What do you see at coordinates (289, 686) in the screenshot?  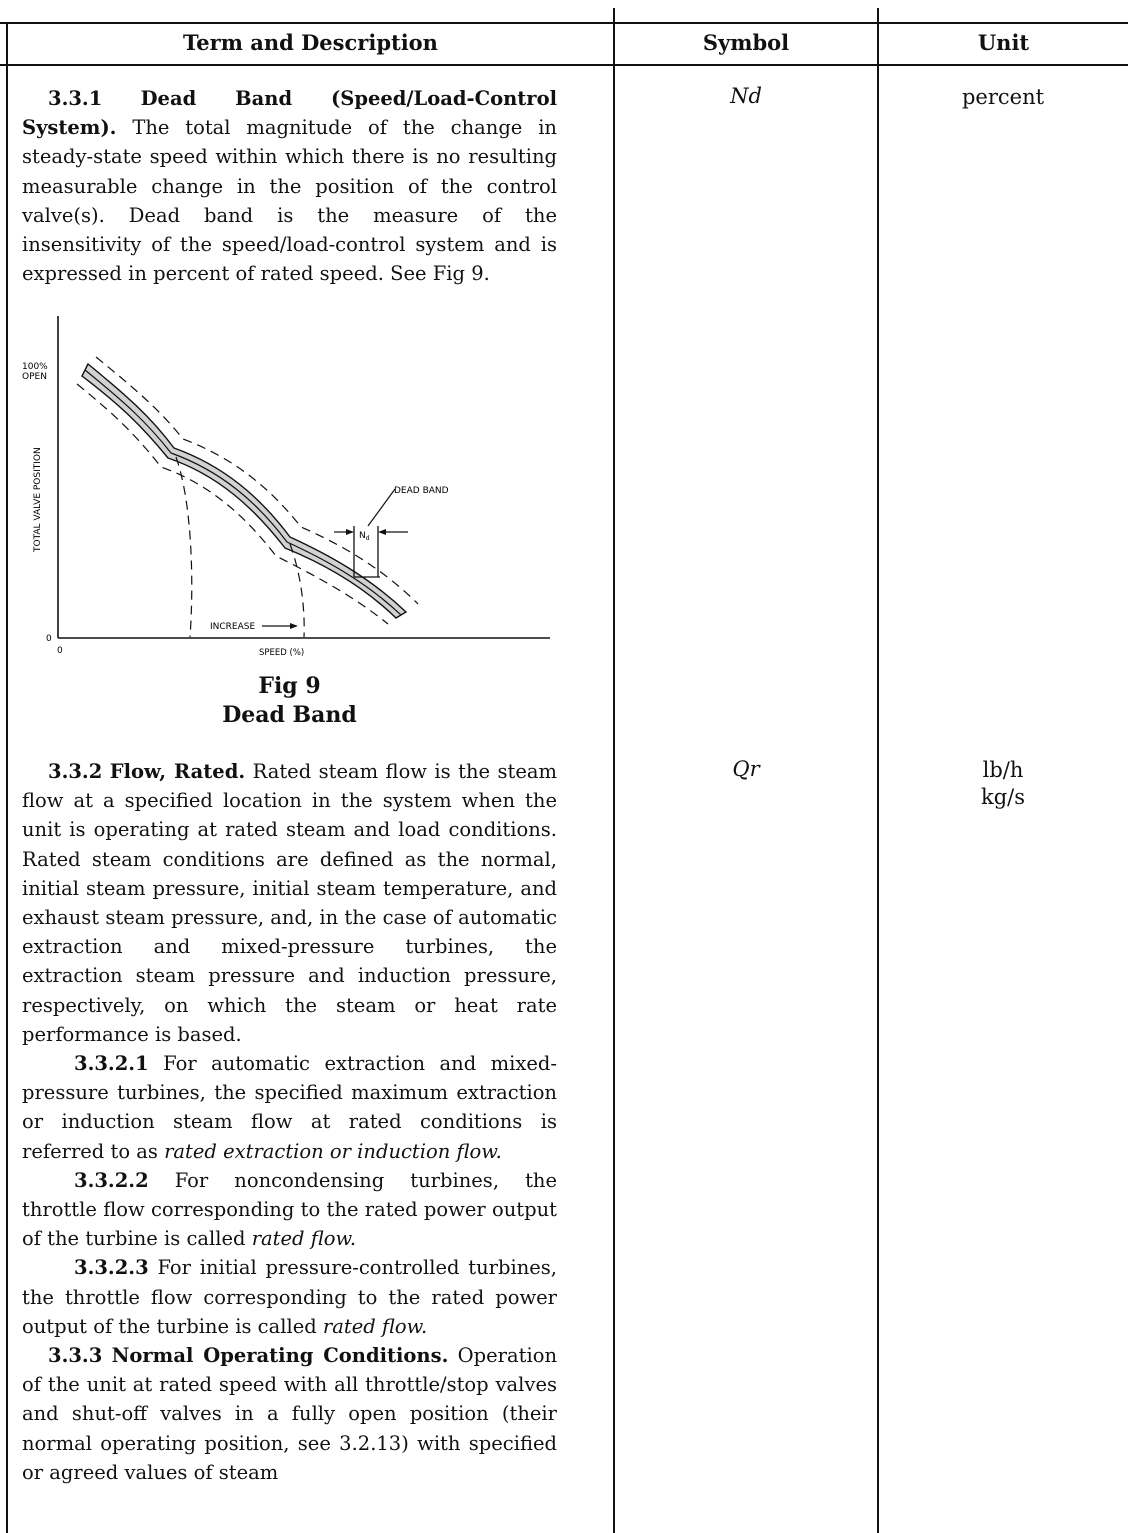 I see `figure-caption-number: Fig 9` at bounding box center [289, 686].